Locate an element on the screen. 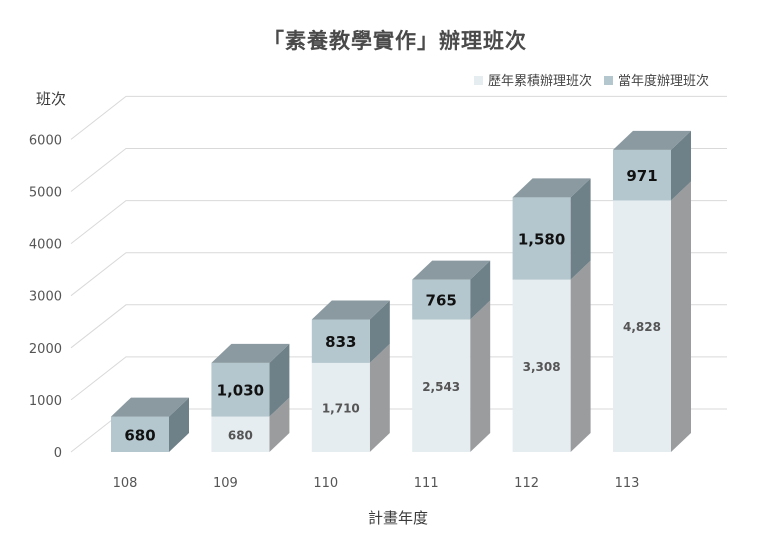 The height and width of the screenshot is (542, 768). data-label-annual: 680 is located at coordinates (139, 435).